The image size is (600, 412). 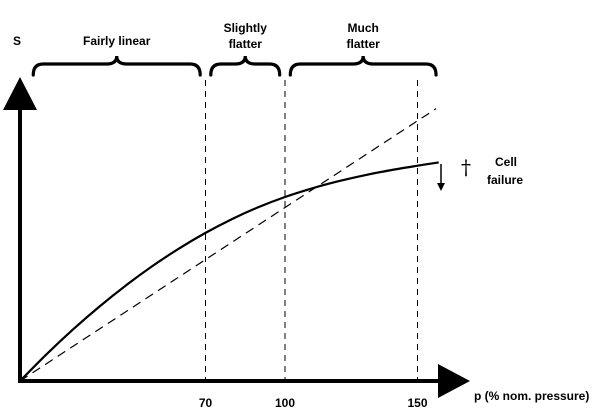 What do you see at coordinates (285, 403) in the screenshot?
I see `x-tick-label-100: 100` at bounding box center [285, 403].